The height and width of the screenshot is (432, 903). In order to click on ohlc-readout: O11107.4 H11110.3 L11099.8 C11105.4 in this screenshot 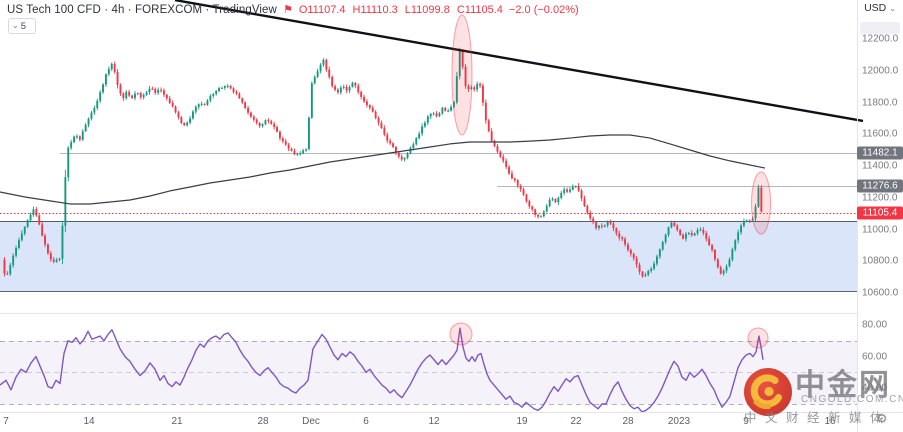, I will do `click(401, 10)`.